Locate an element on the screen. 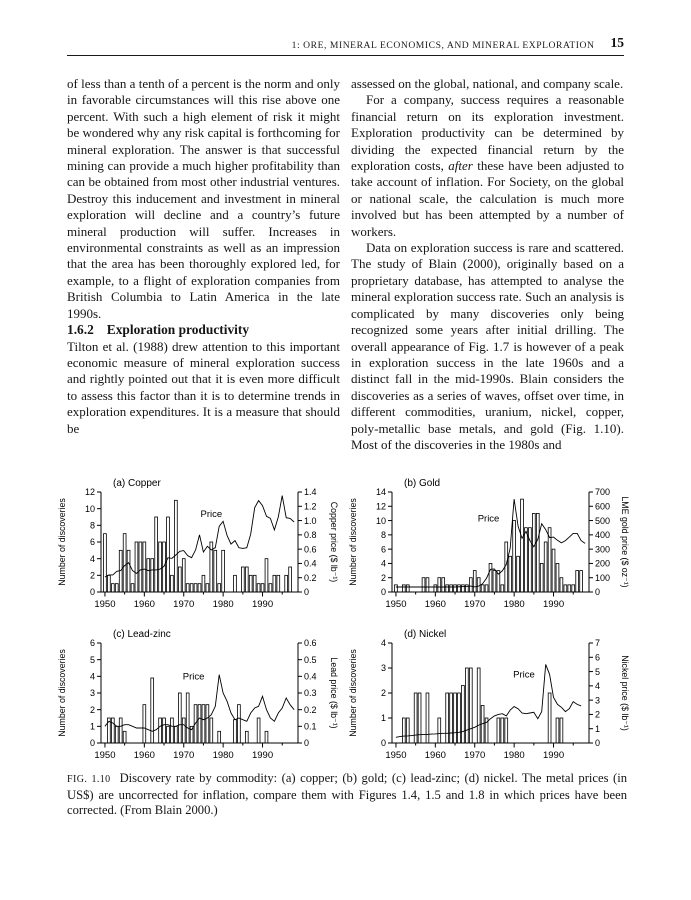 This screenshot has height=900, width=691. svg-text: 12 is located at coordinates (90, 492).